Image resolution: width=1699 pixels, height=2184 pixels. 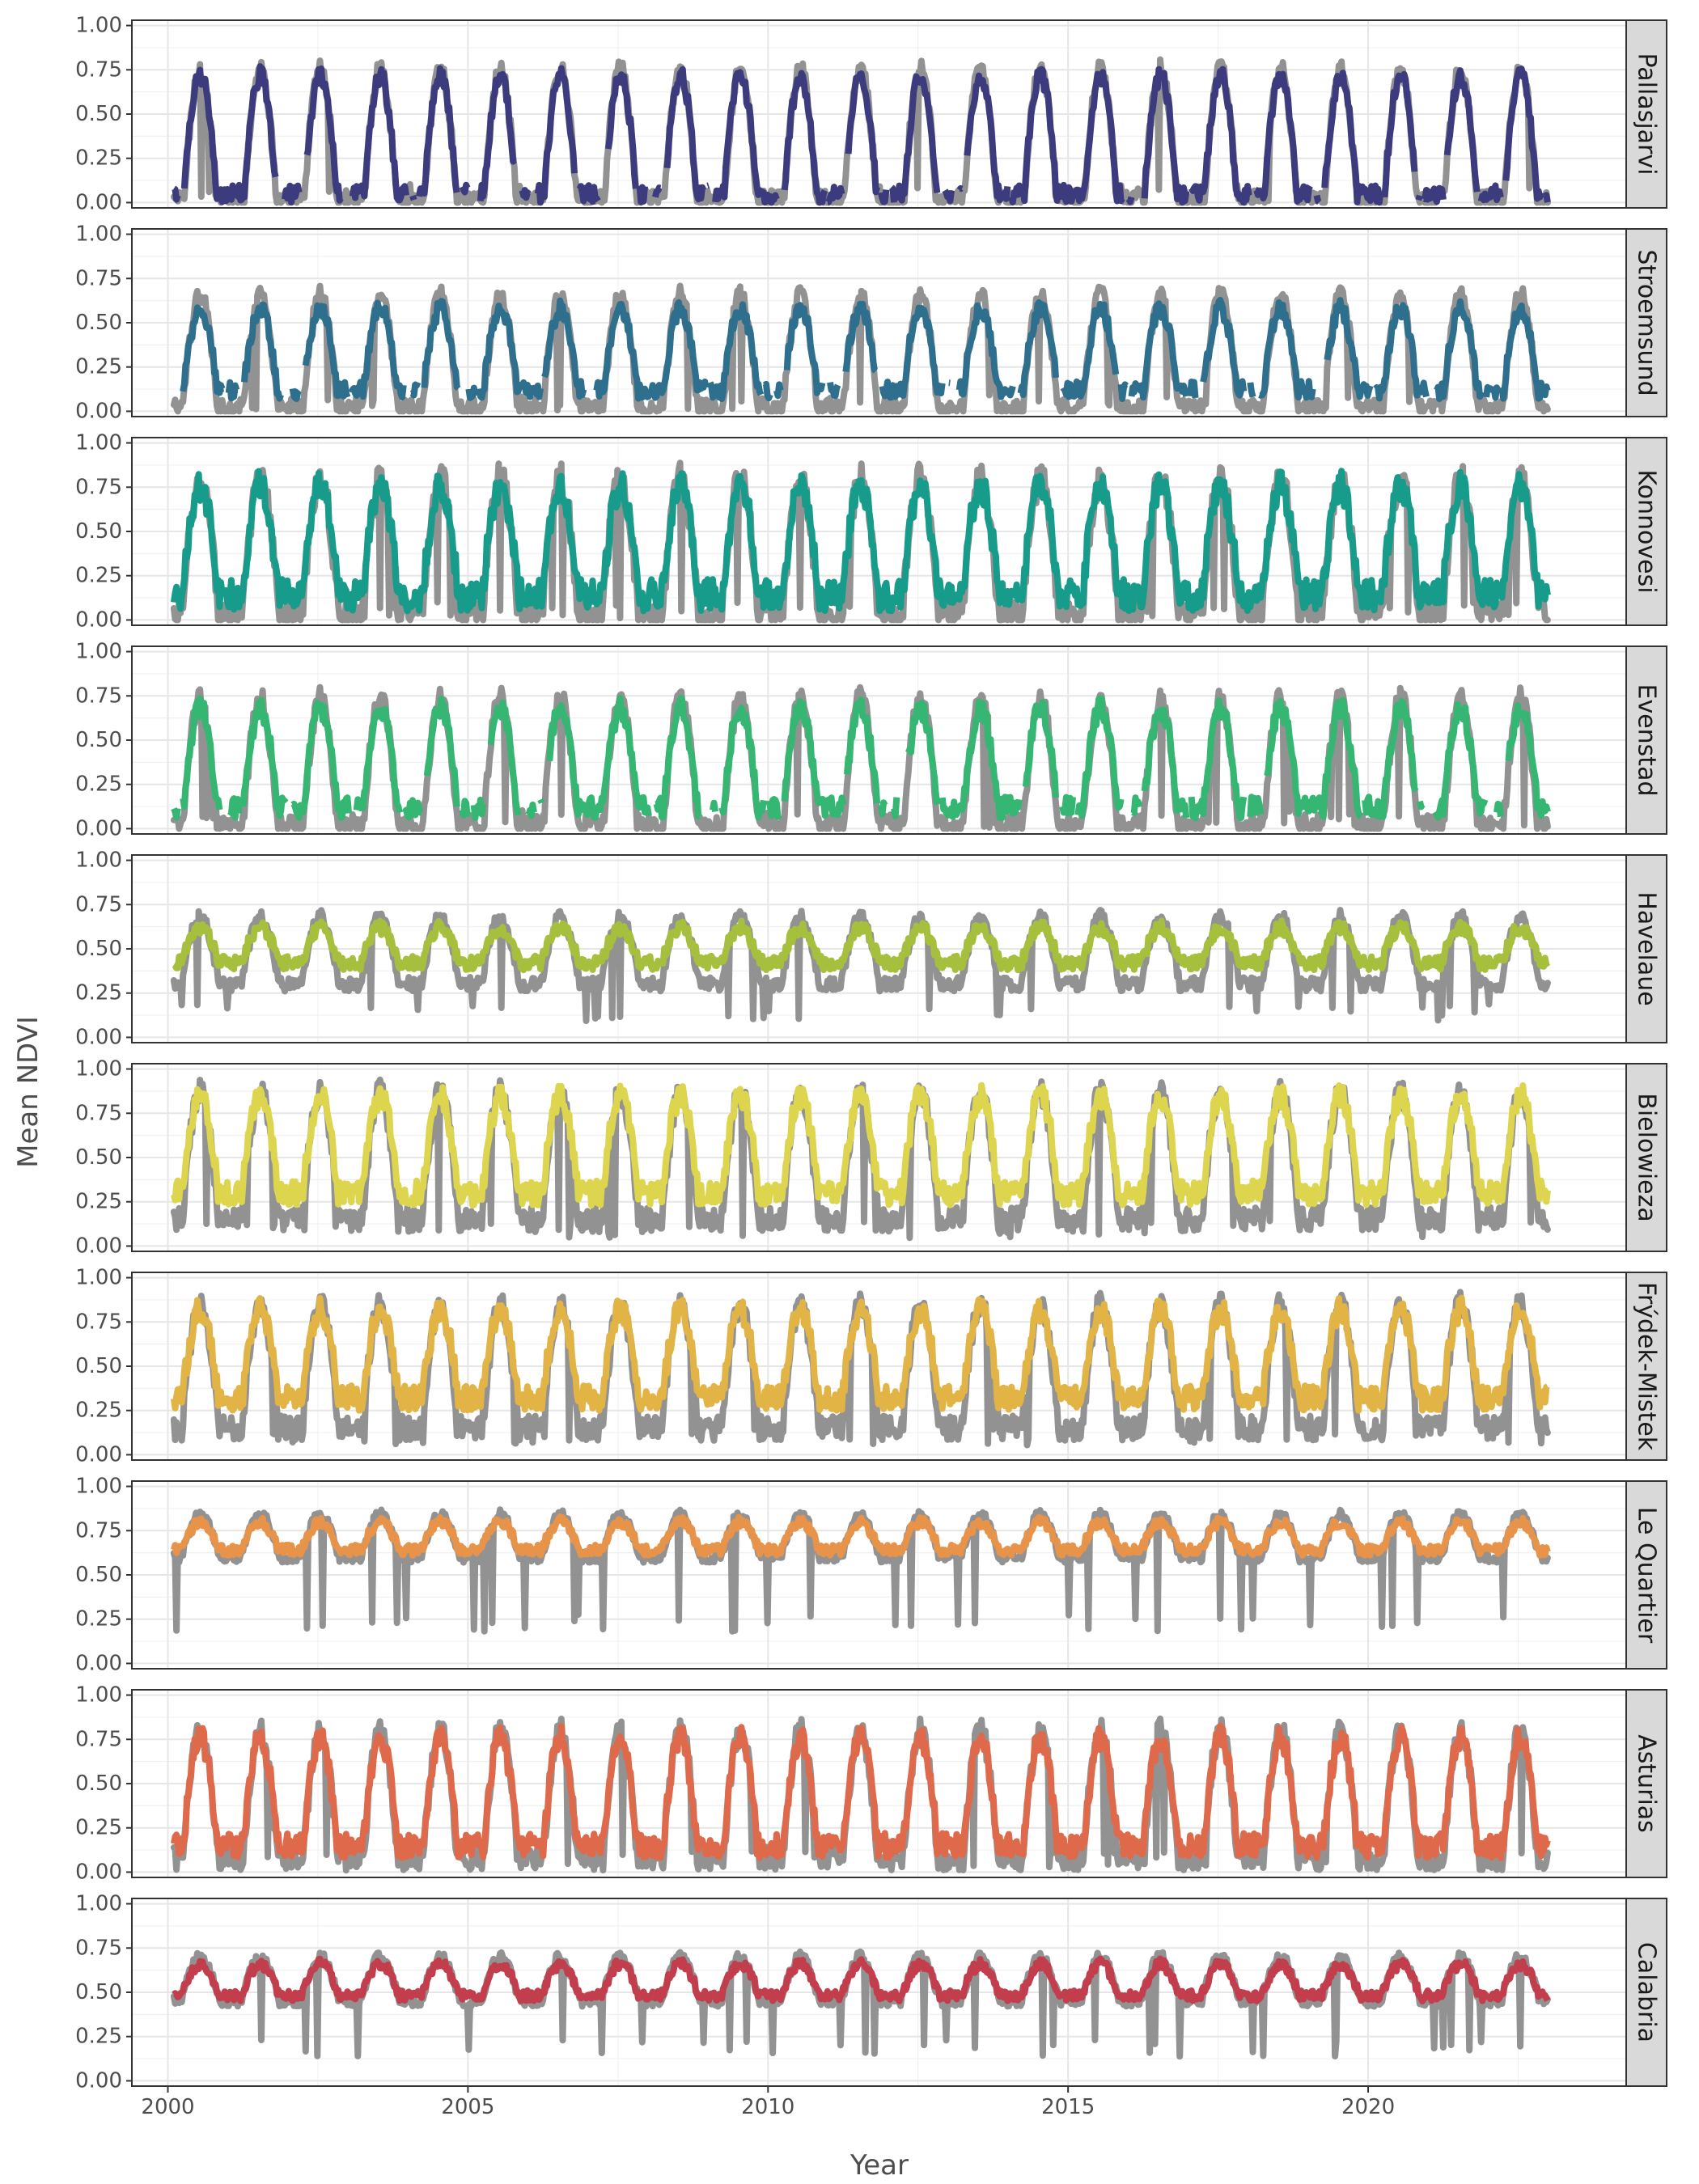 I want to click on facet-panel: Stroemsund 0.00 0.25 0.50 0.75 1.00, so click(x=871, y=322).